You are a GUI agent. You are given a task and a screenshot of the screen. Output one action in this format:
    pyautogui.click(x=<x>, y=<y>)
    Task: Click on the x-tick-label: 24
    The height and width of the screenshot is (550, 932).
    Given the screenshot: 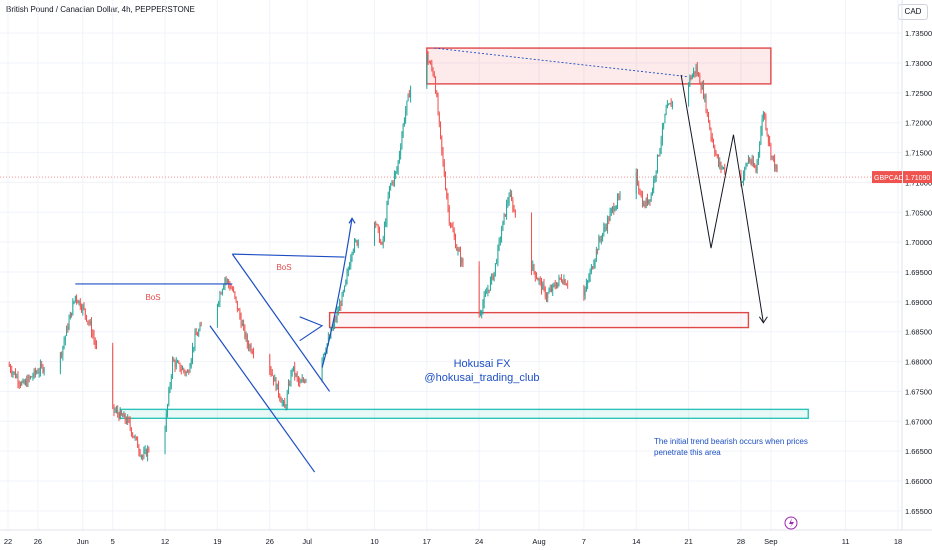 What is the action you would take?
    pyautogui.click(x=479, y=541)
    